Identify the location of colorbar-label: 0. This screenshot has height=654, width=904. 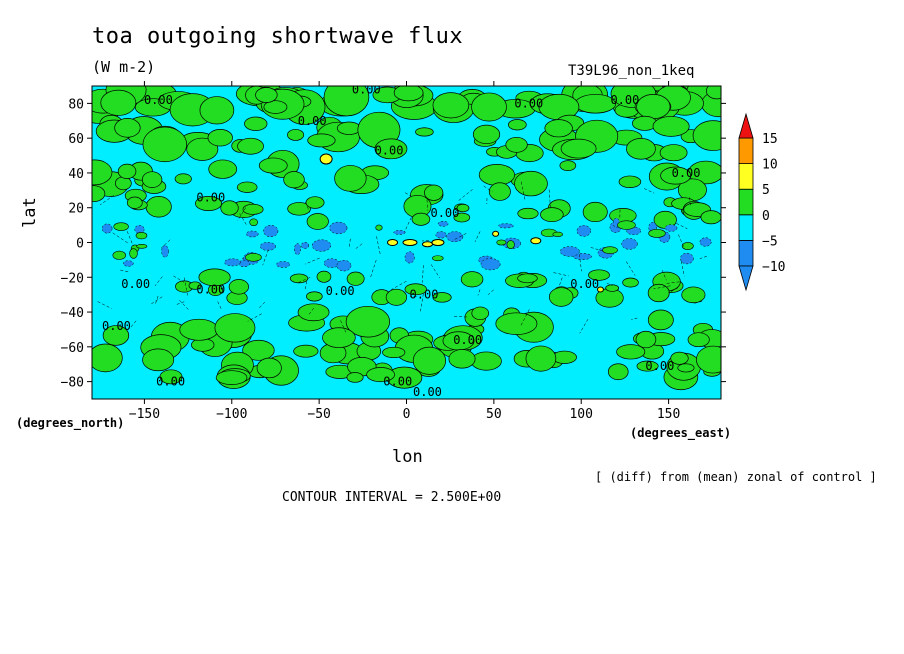
(766, 216).